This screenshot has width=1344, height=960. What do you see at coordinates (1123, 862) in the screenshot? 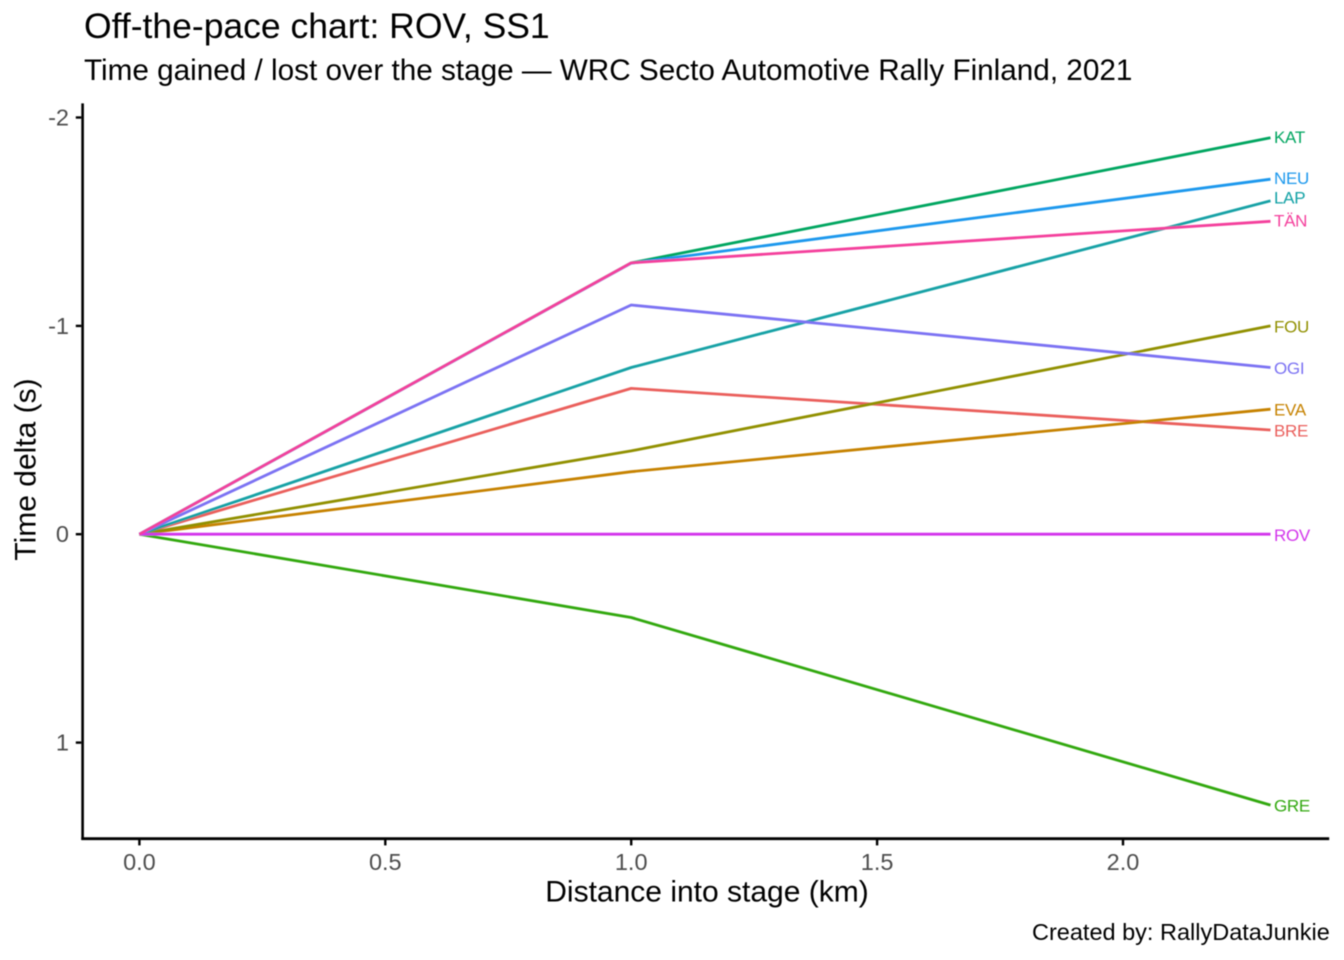
I see `svg-text: 2.0` at bounding box center [1123, 862].